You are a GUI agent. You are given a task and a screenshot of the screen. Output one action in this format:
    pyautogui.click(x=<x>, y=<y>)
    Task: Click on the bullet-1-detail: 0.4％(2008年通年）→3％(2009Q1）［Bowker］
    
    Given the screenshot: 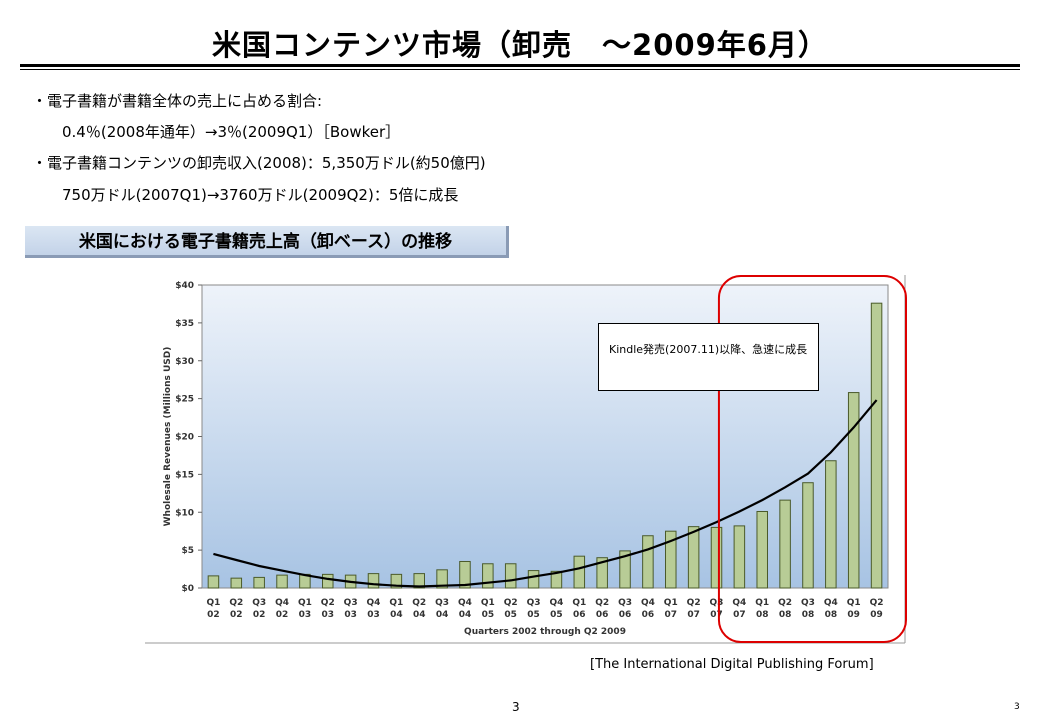 What is the action you would take?
    pyautogui.click(x=231, y=132)
    